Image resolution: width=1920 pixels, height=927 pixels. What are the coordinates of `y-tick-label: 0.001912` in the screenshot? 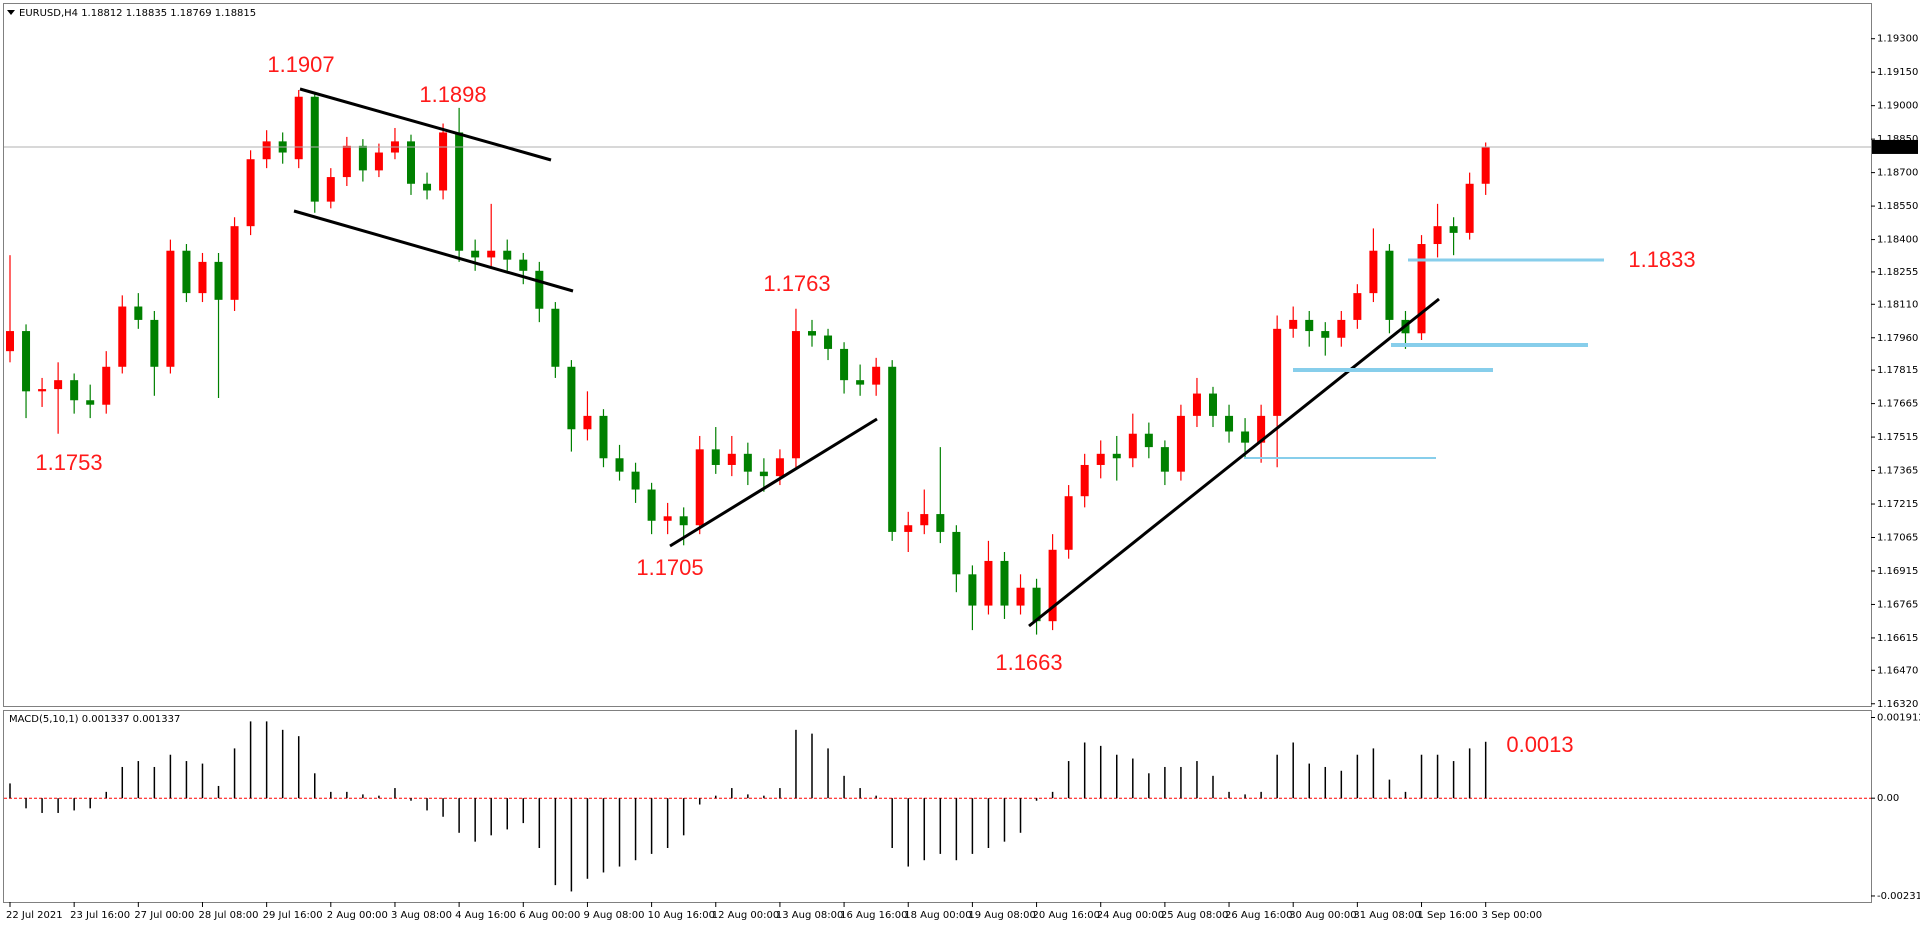 It's located at (1898, 718).